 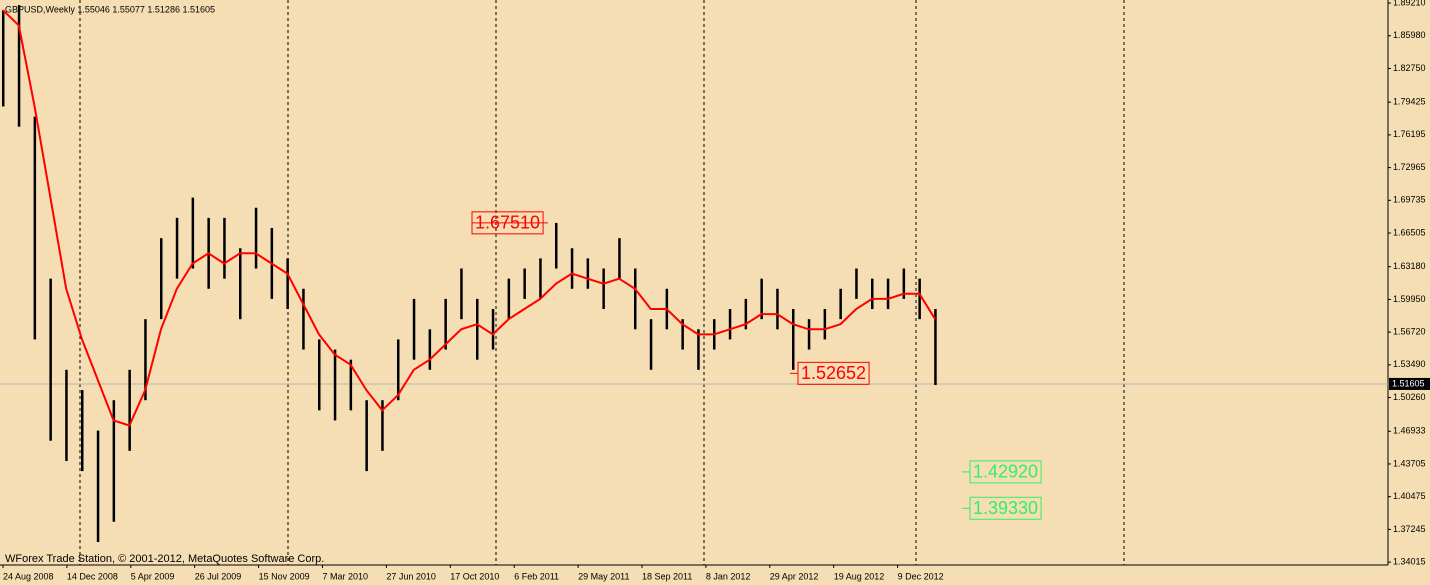 I want to click on y-tick-label: 1.46933, so click(x=1409, y=431).